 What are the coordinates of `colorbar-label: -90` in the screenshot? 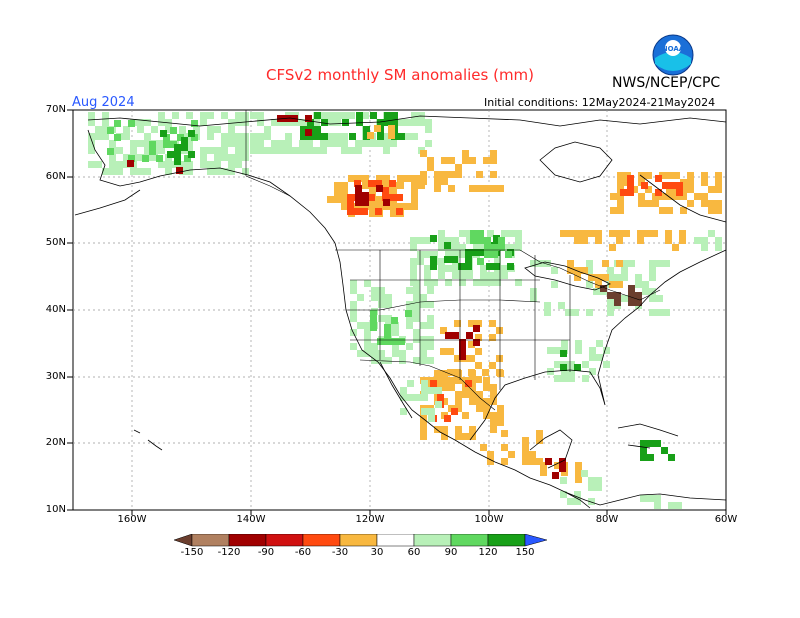 It's located at (266, 552).